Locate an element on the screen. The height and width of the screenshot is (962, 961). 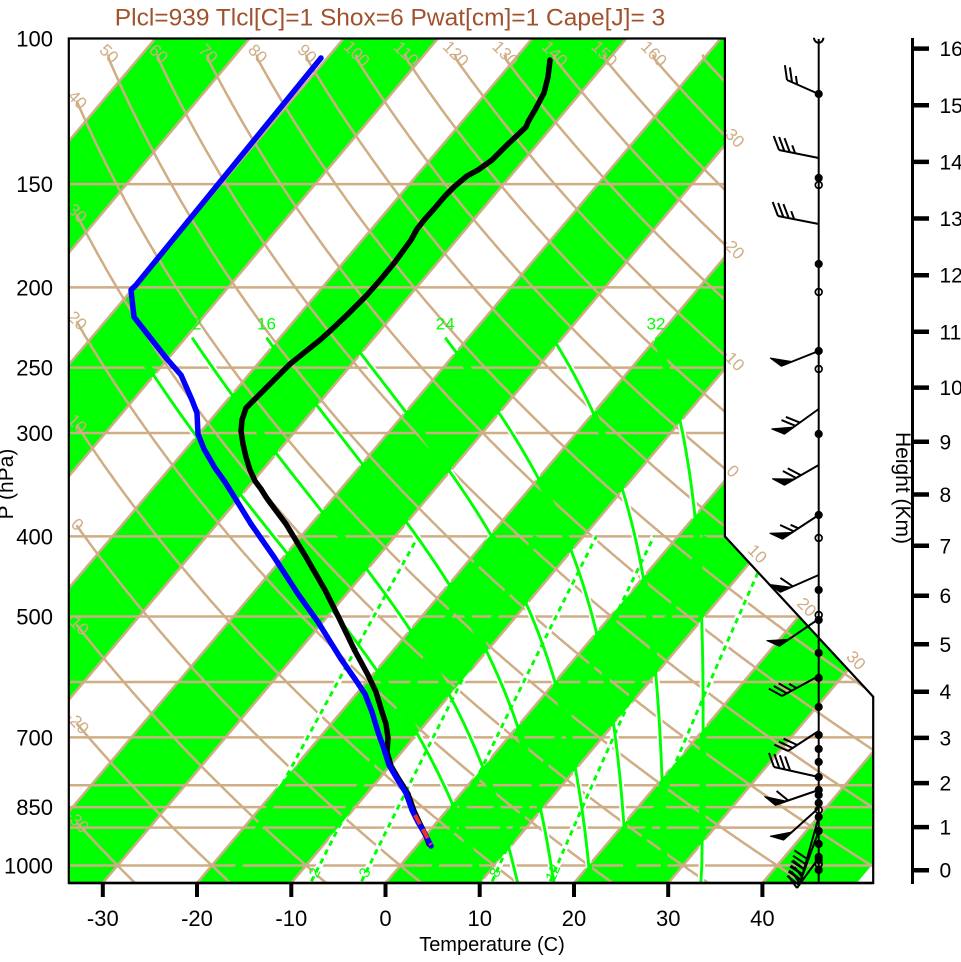
svg-text: 7 is located at coordinates (946, 546).